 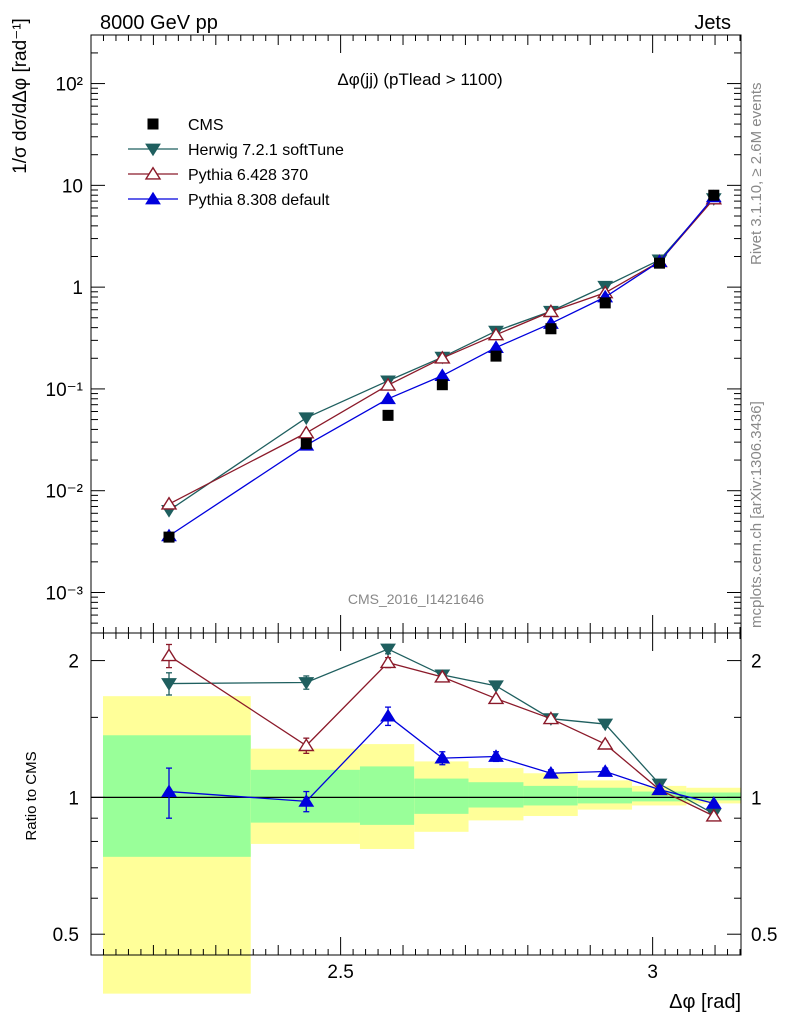 What do you see at coordinates (69, 85) in the screenshot?
I see `y-tick-label: 10²` at bounding box center [69, 85].